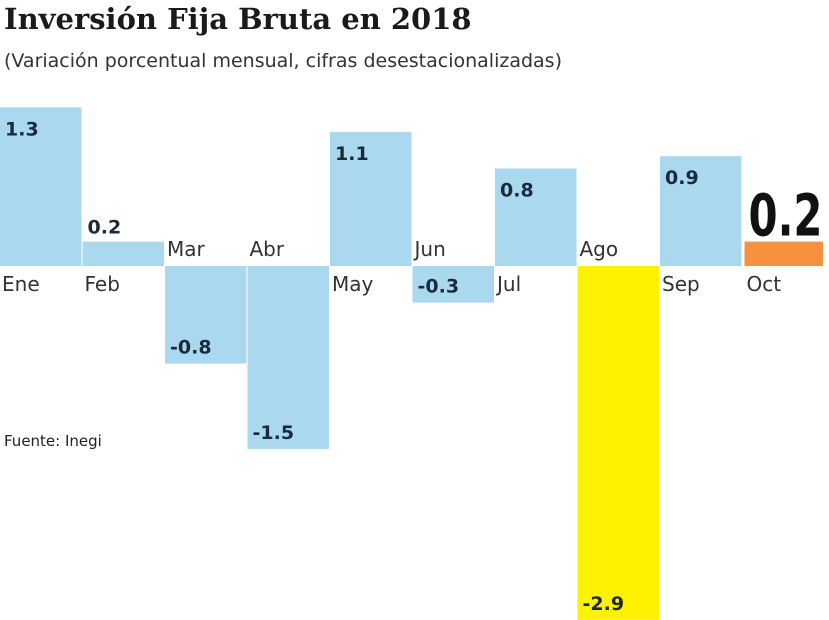  I want to click on month-label: Sep, so click(681, 284).